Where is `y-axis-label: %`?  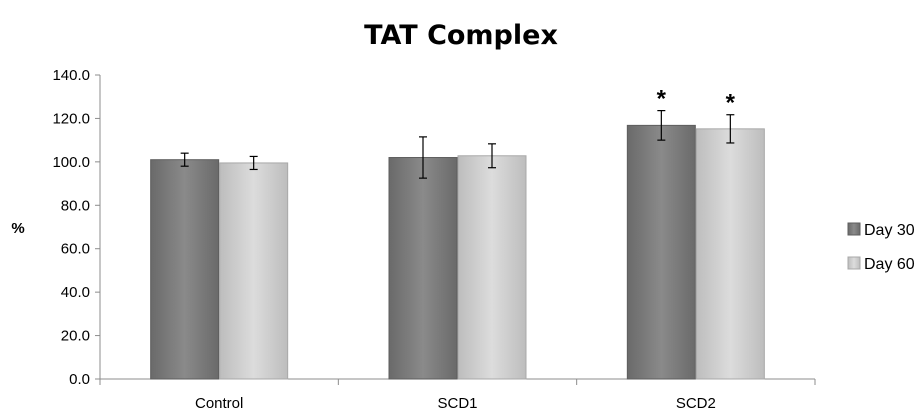
y-axis-label: % is located at coordinates (17, 228).